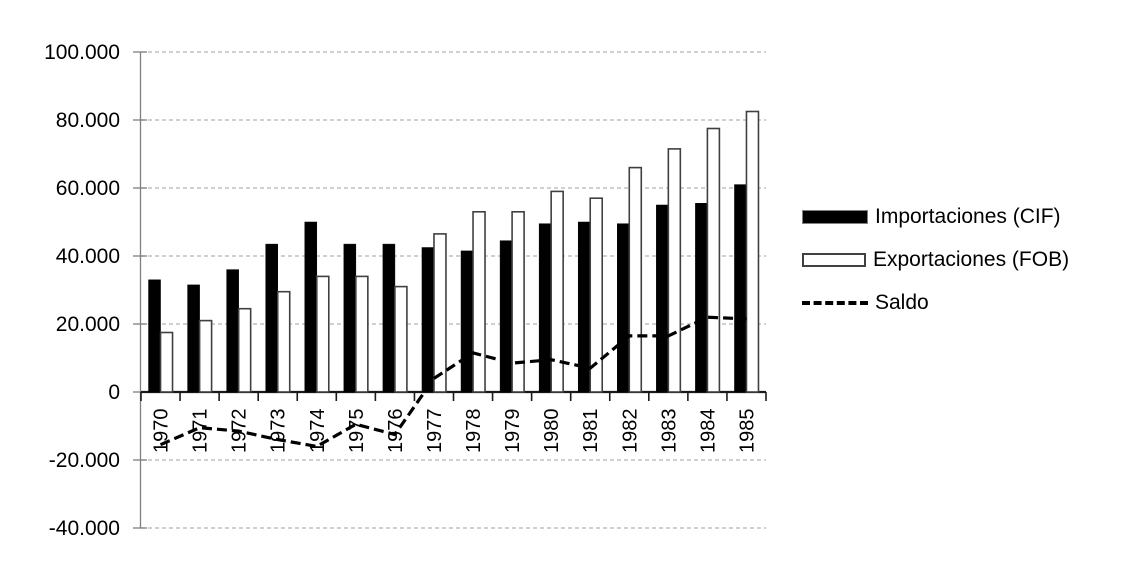  I want to click on saldo-swatch-icon, so click(835, 303).